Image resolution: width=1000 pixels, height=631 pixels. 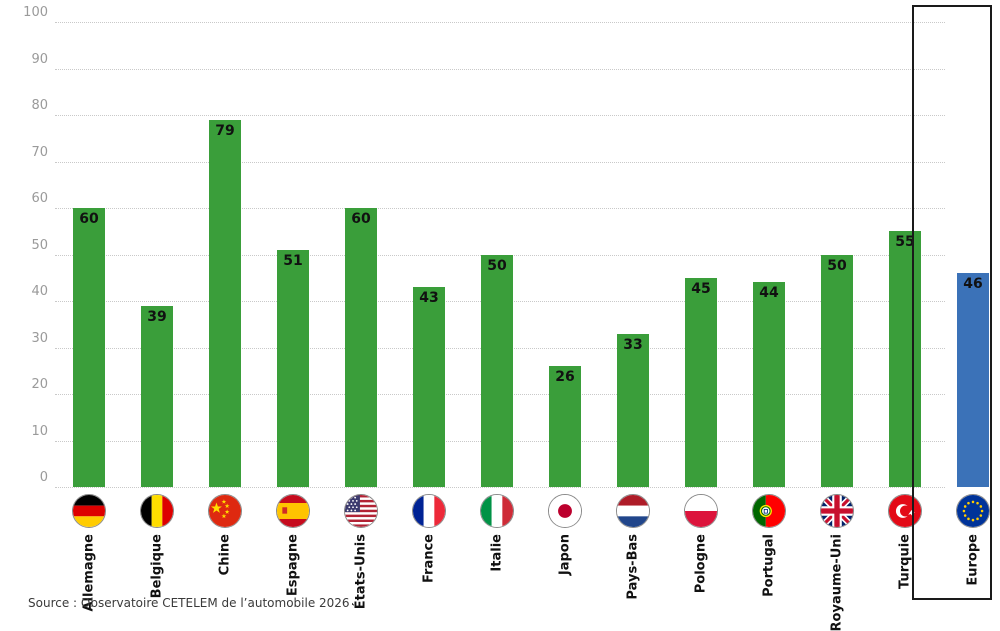 I want to click on category-label: Chine, so click(x=225, y=555).